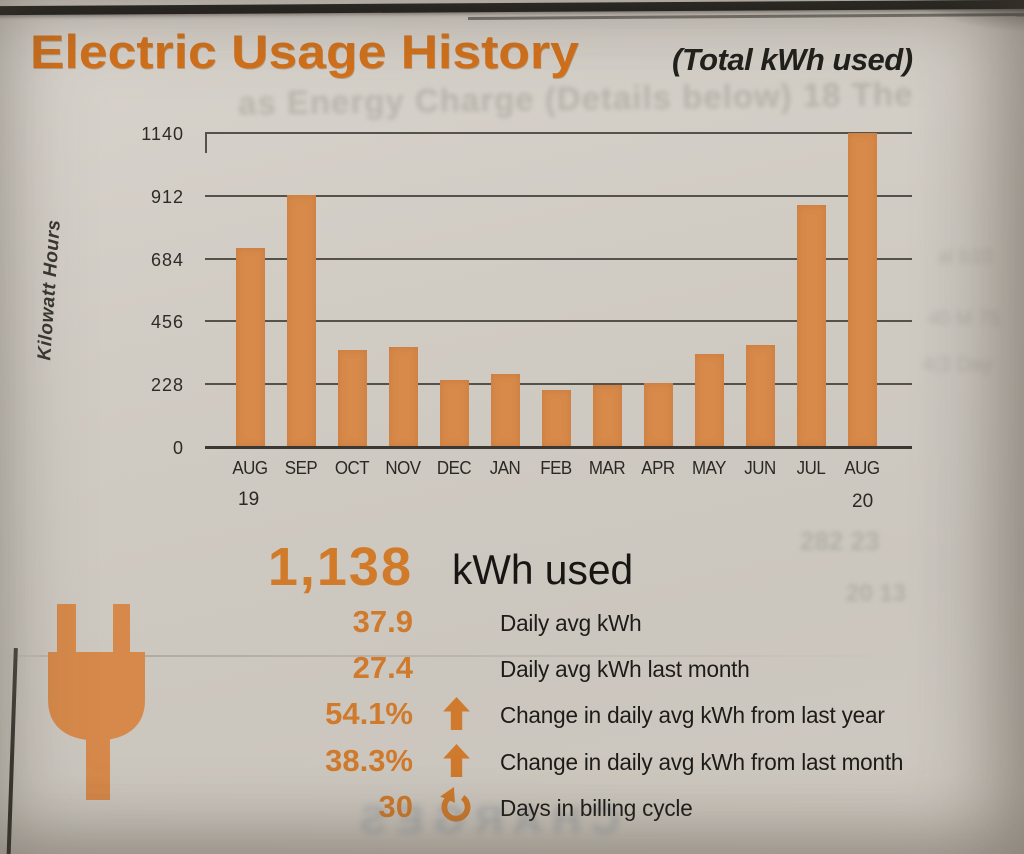  What do you see at coordinates (575, 98) in the screenshot?
I see `ghost-text: as Energy Charge (Details below) 18 The` at bounding box center [575, 98].